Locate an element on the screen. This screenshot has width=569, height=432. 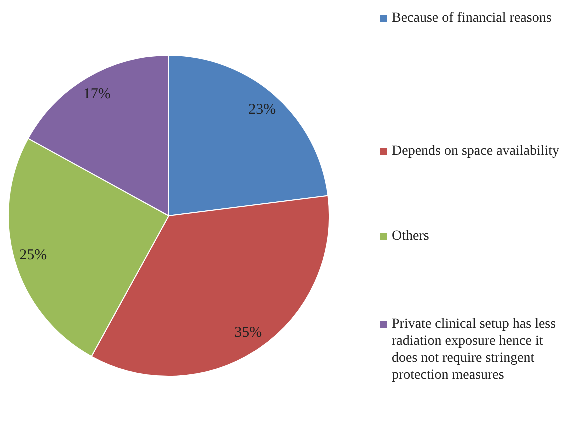
legend-label: Depends on space availability is located at coordinates (476, 151).